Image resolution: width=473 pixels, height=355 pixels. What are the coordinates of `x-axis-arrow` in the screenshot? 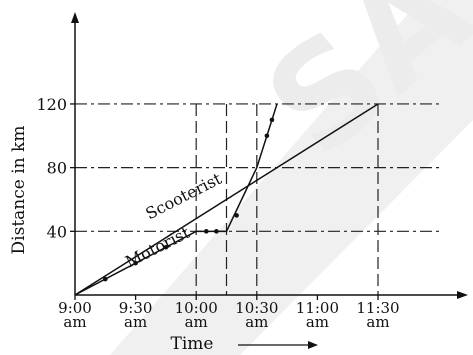 It's located at (462, 295).